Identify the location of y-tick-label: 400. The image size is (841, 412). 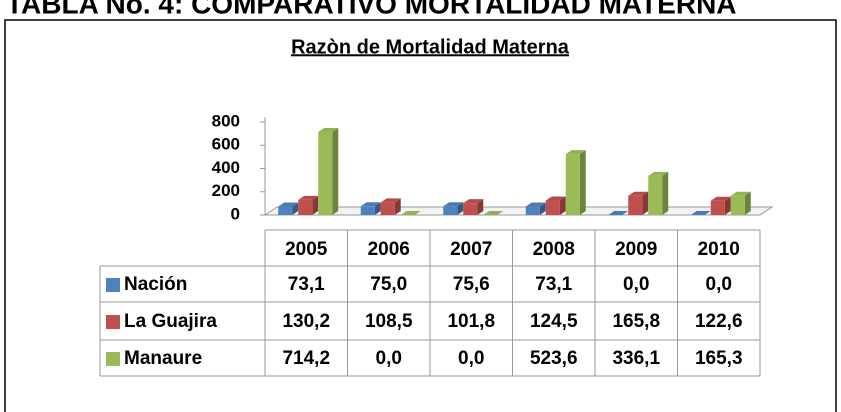
(226, 167).